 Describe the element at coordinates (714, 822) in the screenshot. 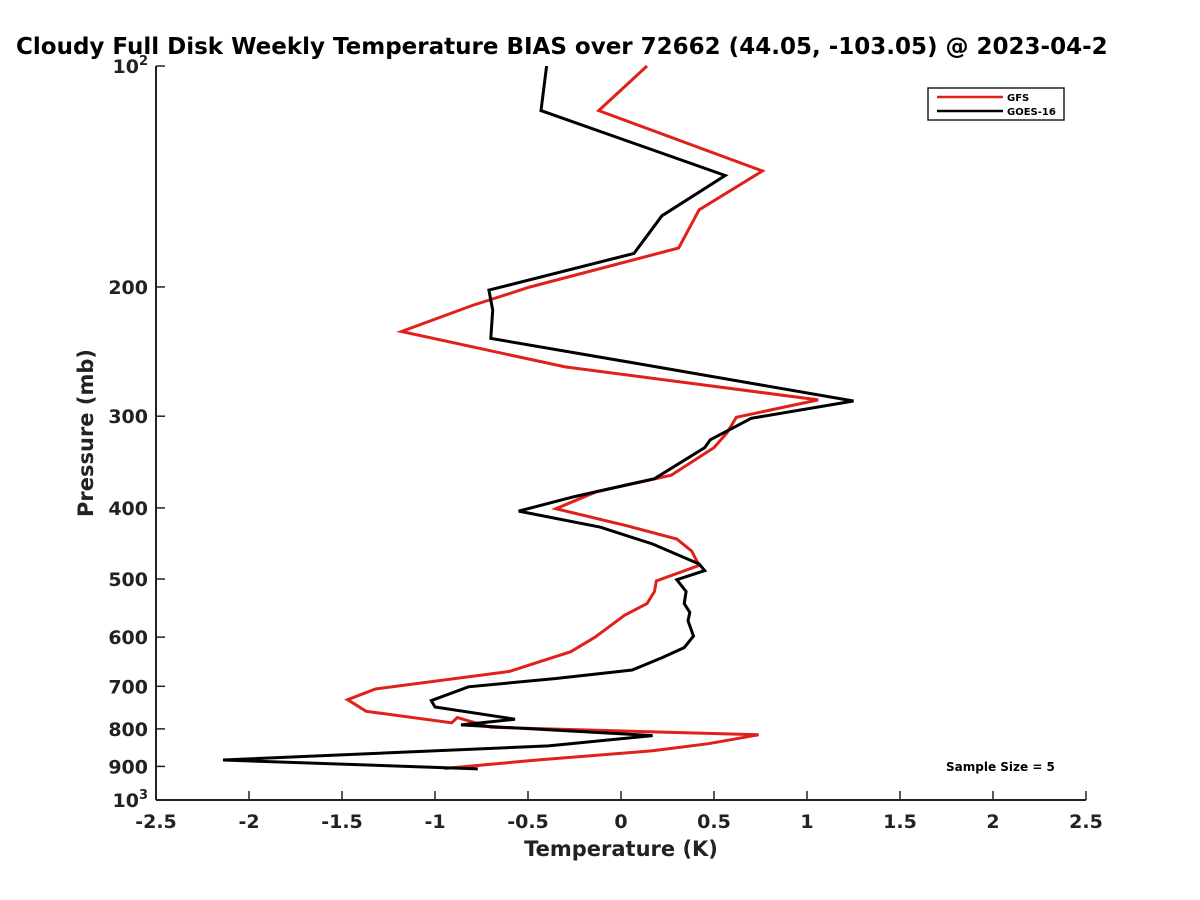

I see `x-tick-label: 0.5` at that location.